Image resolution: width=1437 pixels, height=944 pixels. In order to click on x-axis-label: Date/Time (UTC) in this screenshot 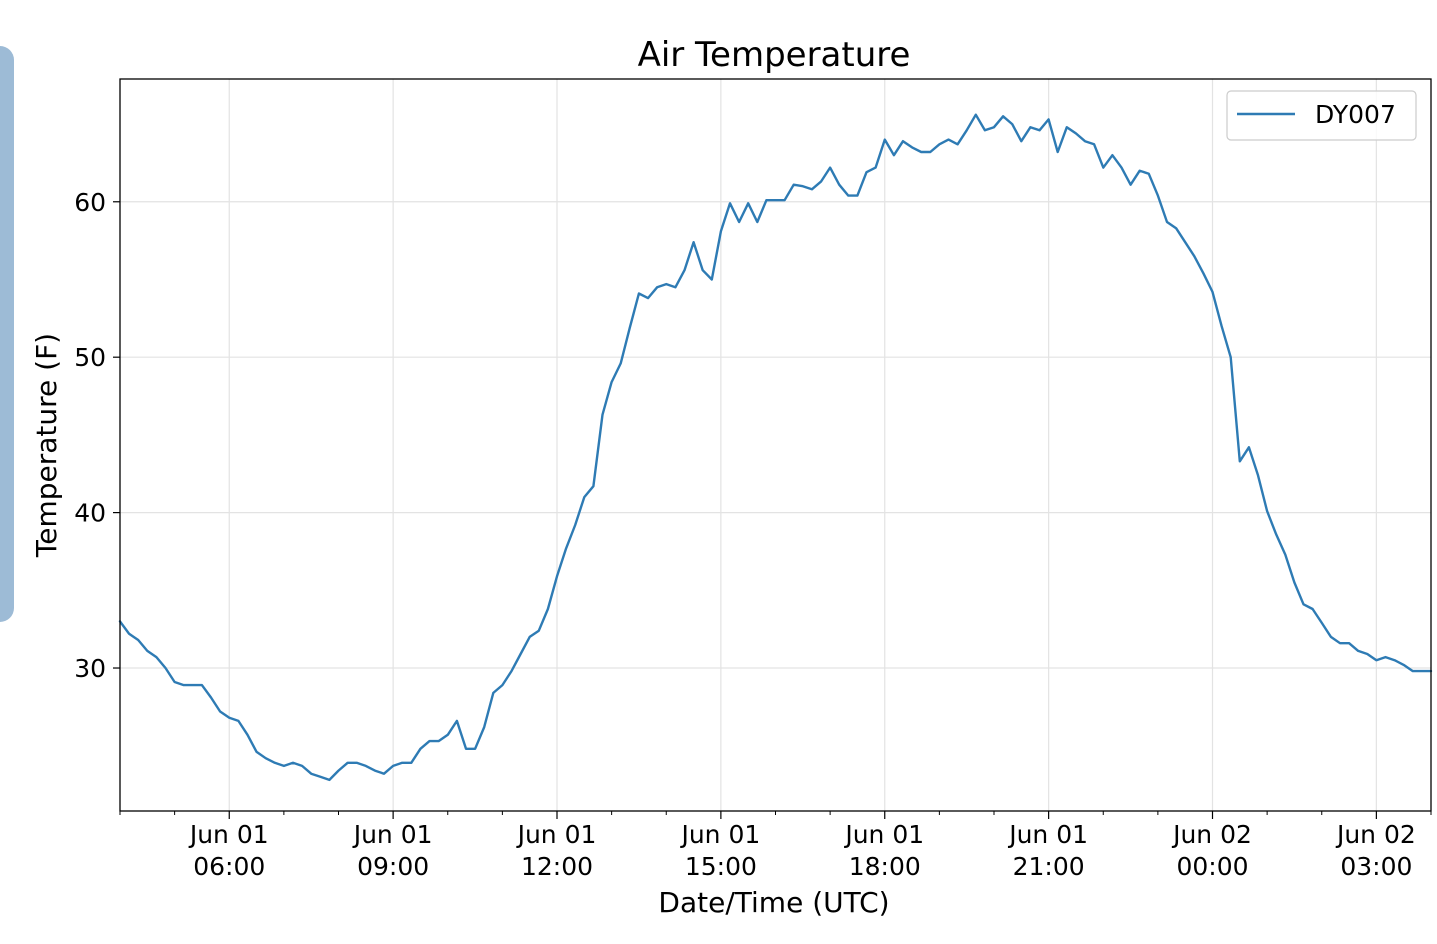, I will do `click(773, 902)`.